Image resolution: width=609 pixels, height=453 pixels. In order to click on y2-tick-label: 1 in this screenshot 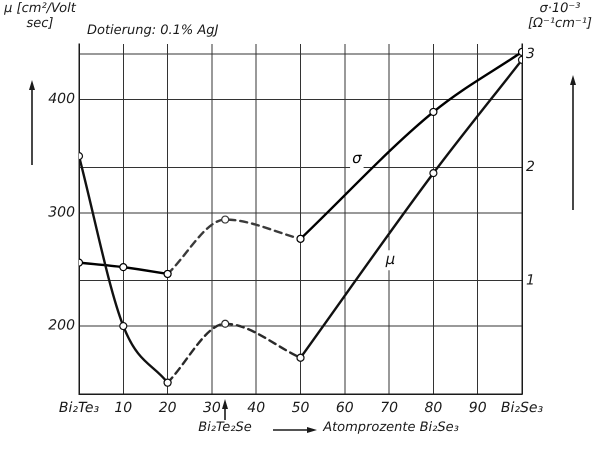, I will do `click(530, 280)`.